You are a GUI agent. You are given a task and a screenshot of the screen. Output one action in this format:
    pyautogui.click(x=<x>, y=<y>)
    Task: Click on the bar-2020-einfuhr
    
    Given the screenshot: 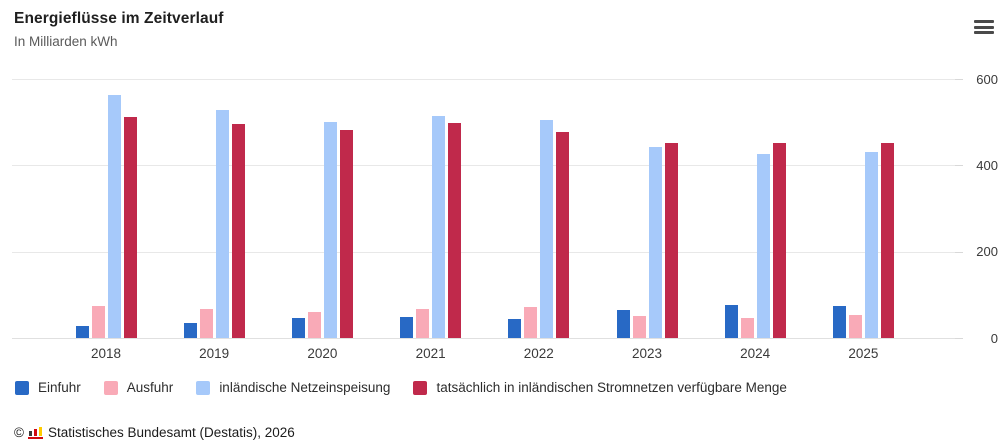 What is the action you would take?
    pyautogui.click(x=298, y=328)
    